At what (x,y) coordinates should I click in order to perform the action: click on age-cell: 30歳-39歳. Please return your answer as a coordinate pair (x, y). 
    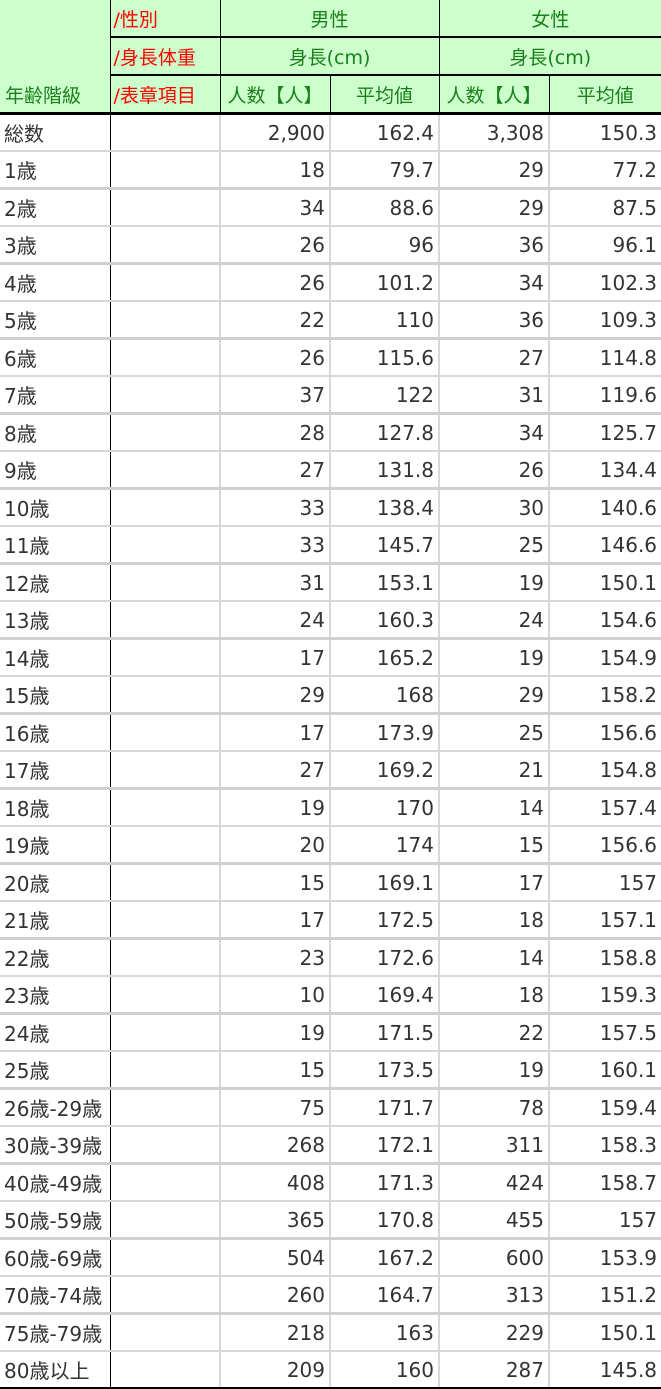
    Looking at the image, I should click on (55, 1145).